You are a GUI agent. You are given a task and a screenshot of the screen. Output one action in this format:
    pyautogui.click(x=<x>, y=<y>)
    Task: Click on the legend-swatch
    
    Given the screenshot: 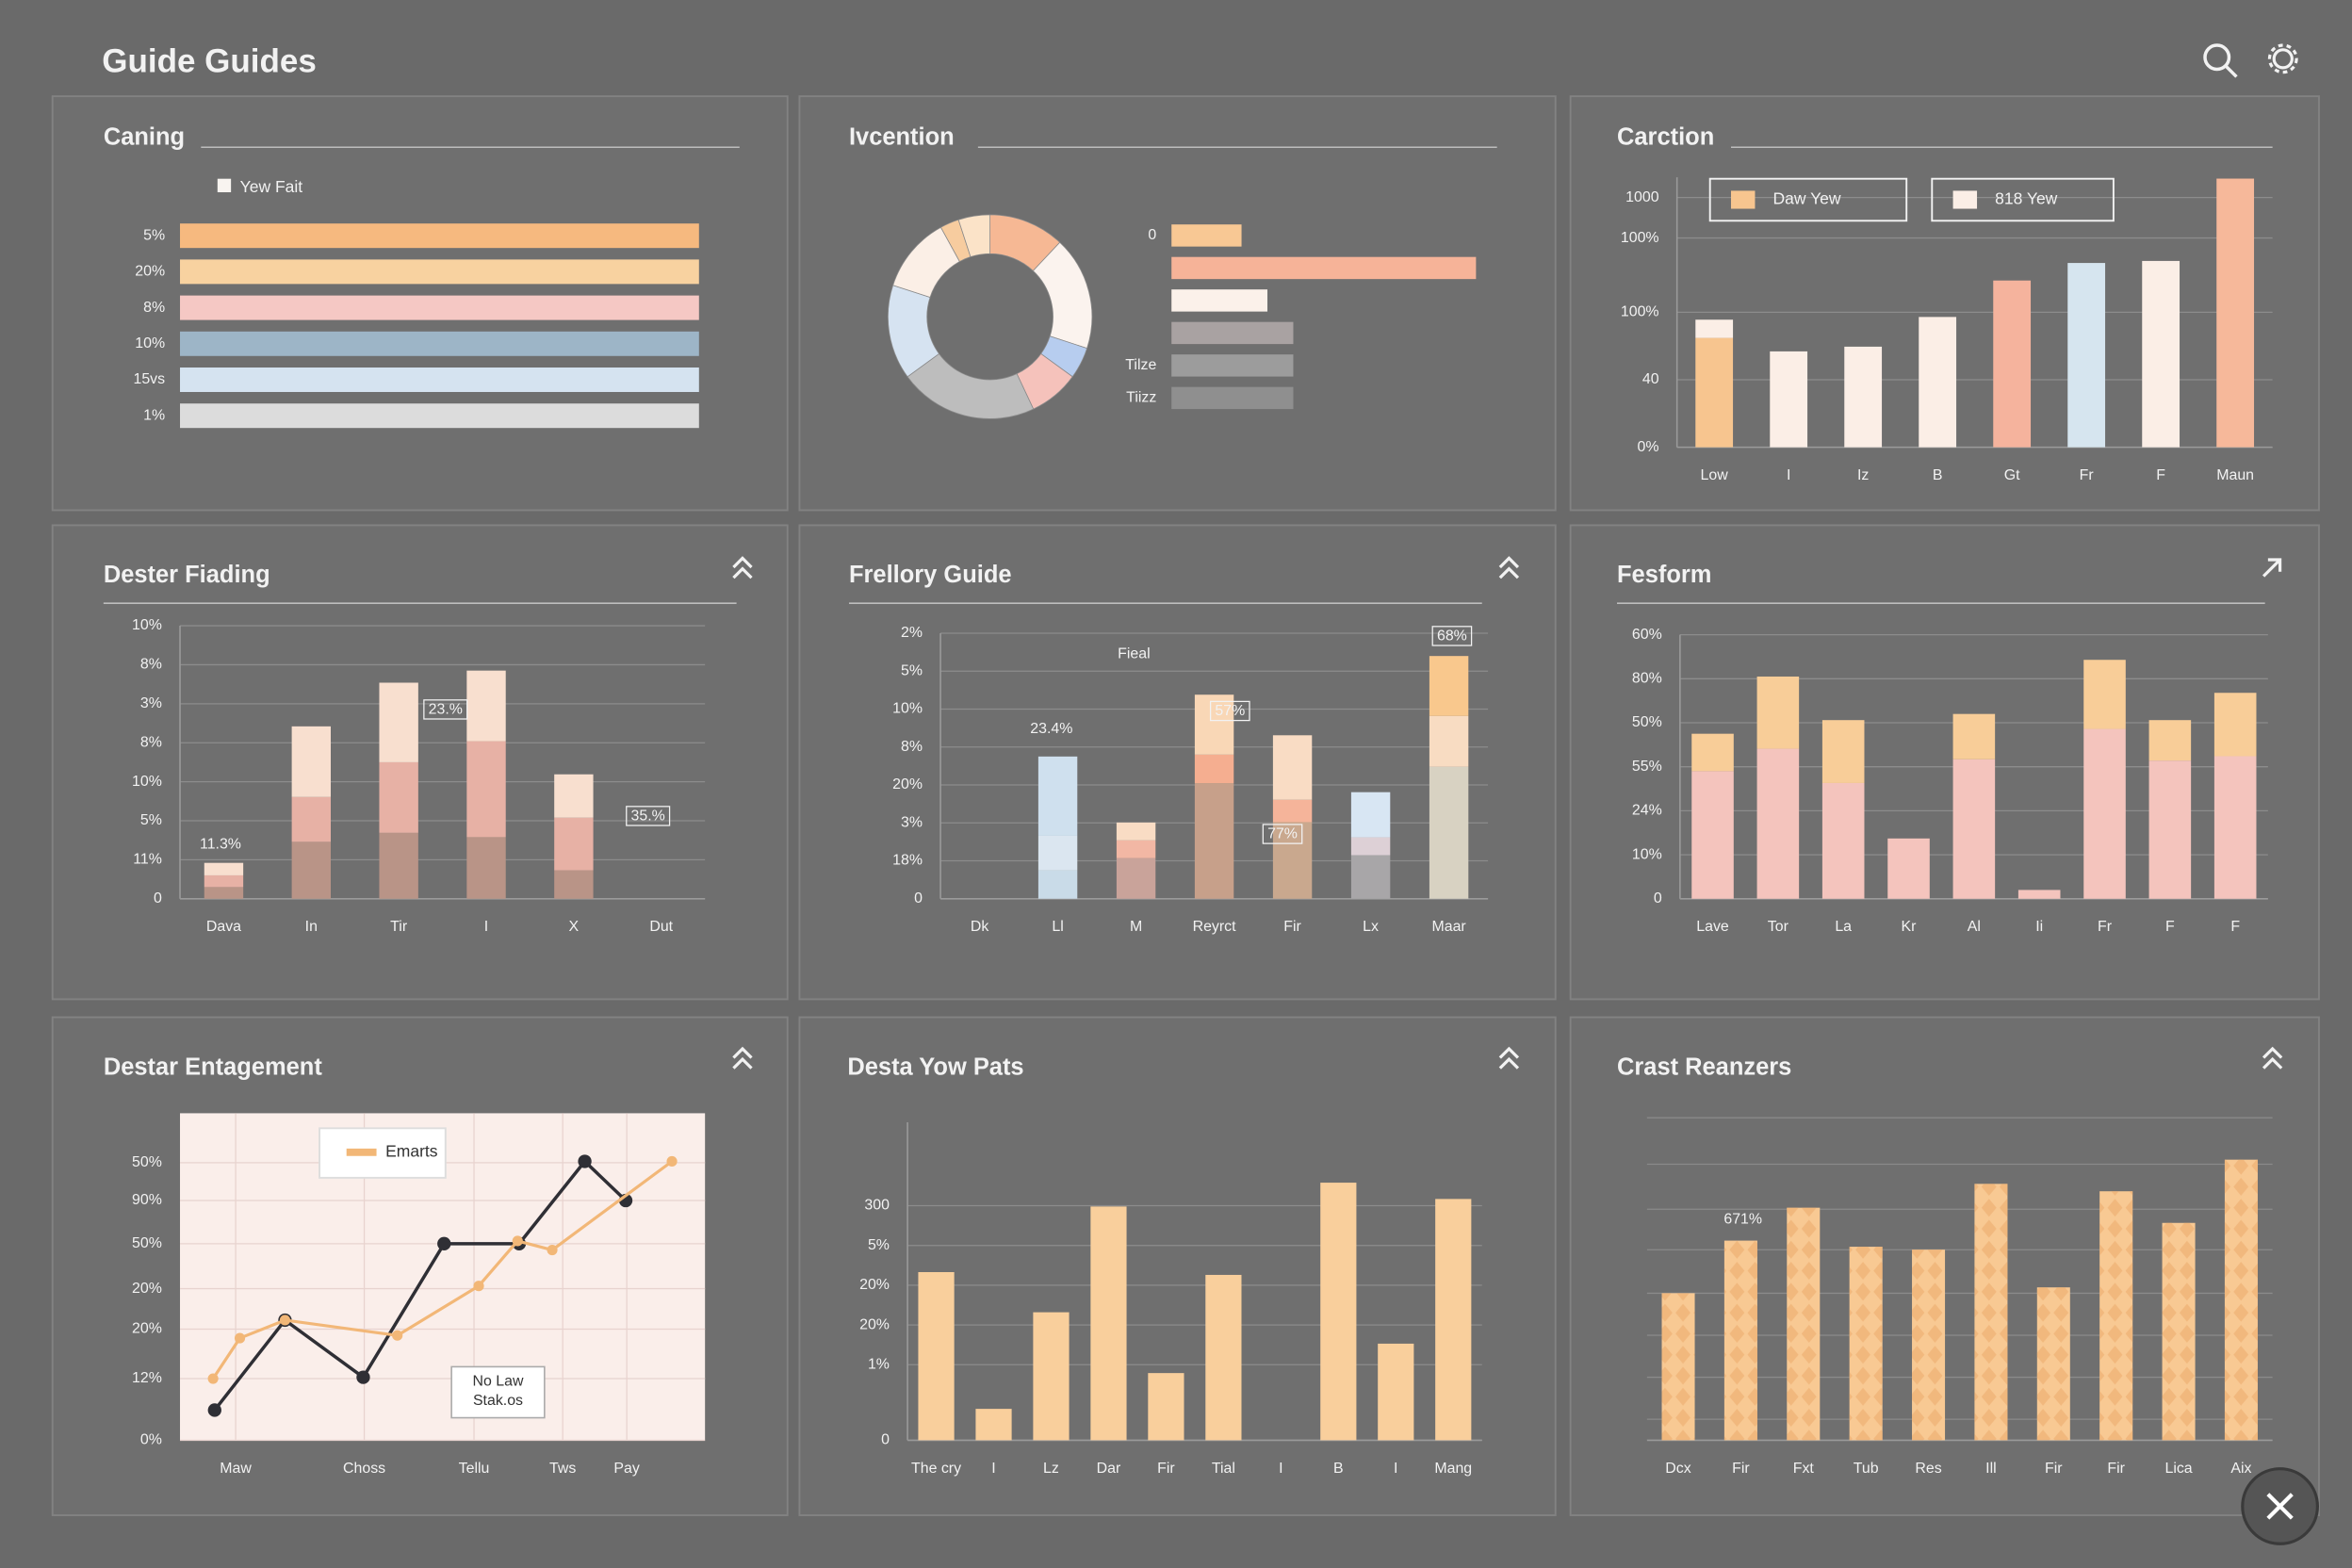 What is the action you would take?
    pyautogui.click(x=1965, y=199)
    